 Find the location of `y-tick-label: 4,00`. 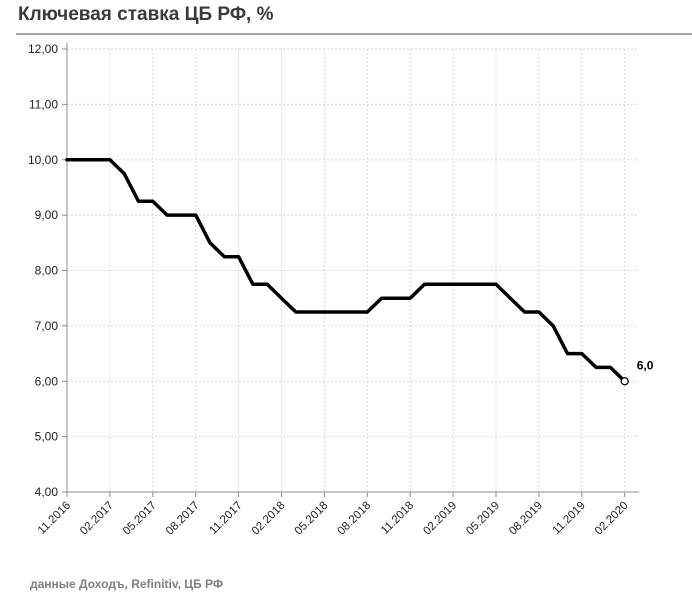

y-tick-label: 4,00 is located at coordinates (47, 492).